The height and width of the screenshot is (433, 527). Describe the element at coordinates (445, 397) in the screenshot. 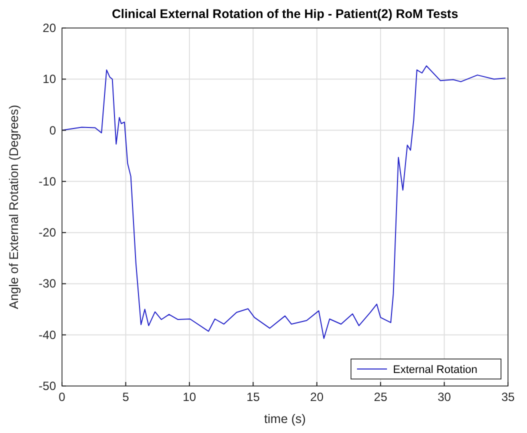

I see `x-tick-label: 30` at that location.